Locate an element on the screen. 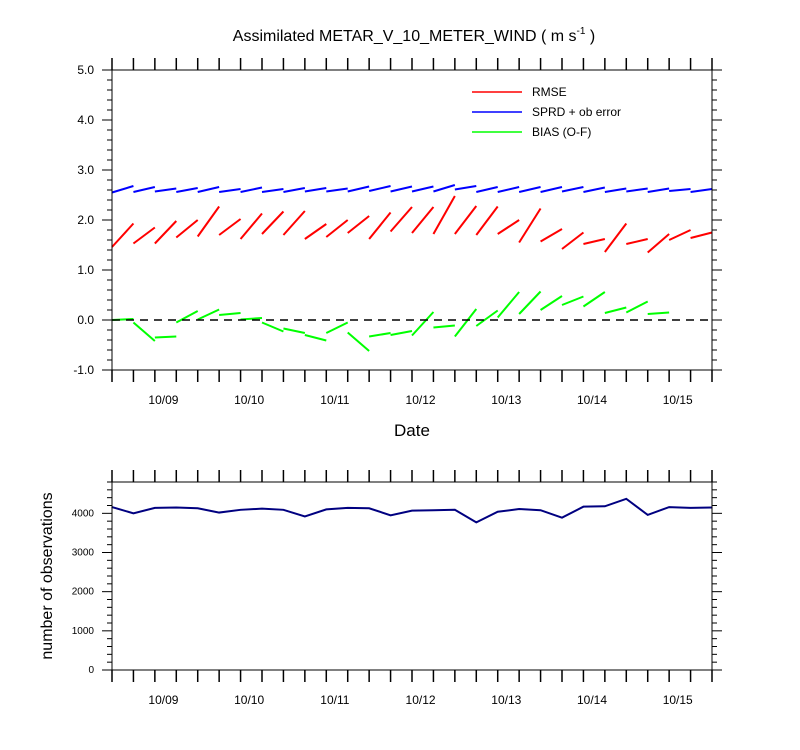  top-x-tick-labels: 10/09 10/10 10/11 10/12 10/13 10/14 10/15 is located at coordinates (420, 400).